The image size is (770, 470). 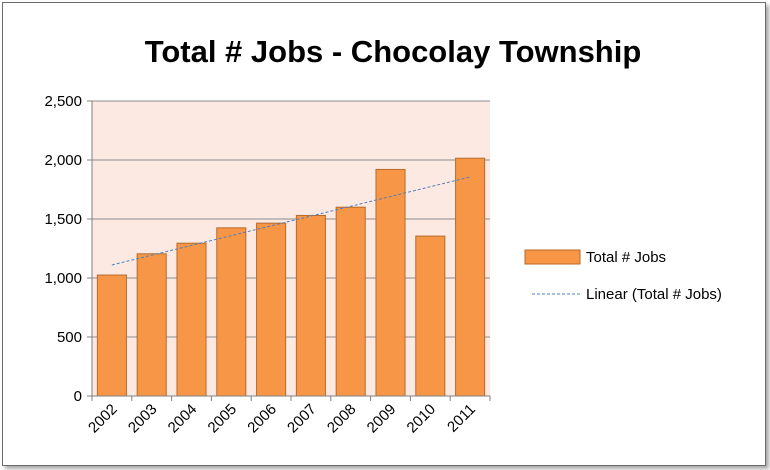 I want to click on y-tick-label: 2,000, so click(x=63, y=160).